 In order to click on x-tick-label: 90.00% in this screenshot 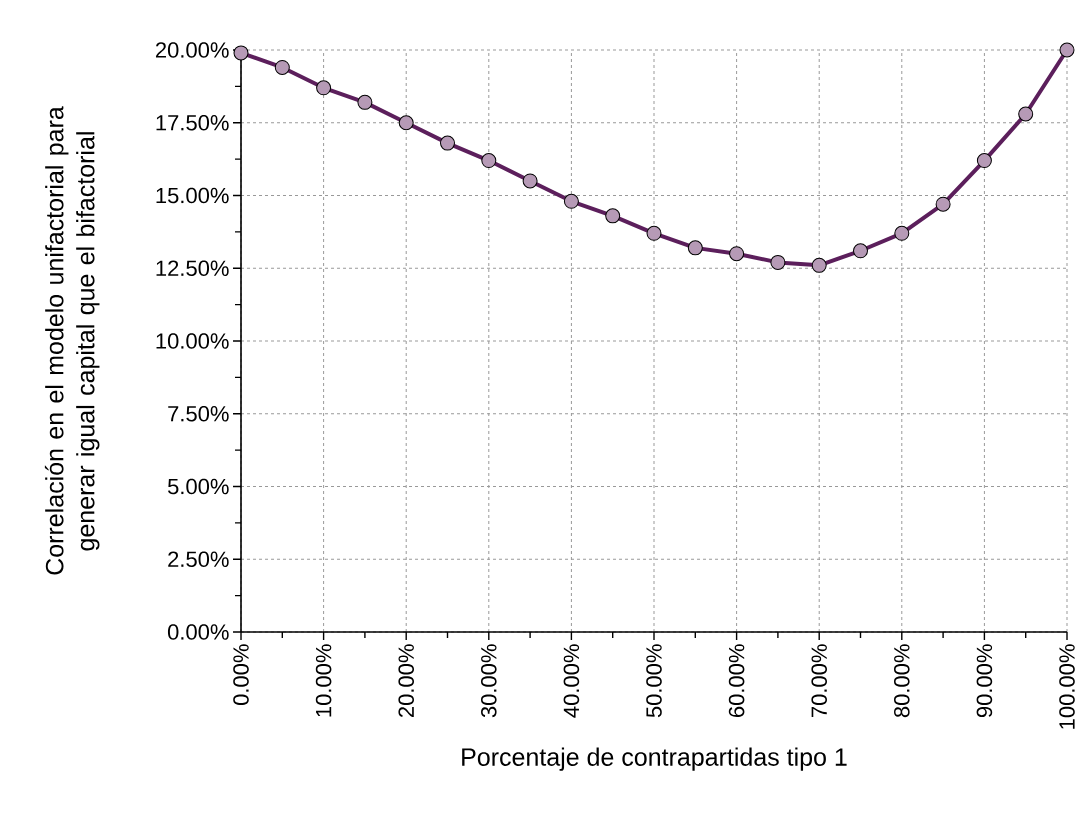, I will do `click(984, 681)`.